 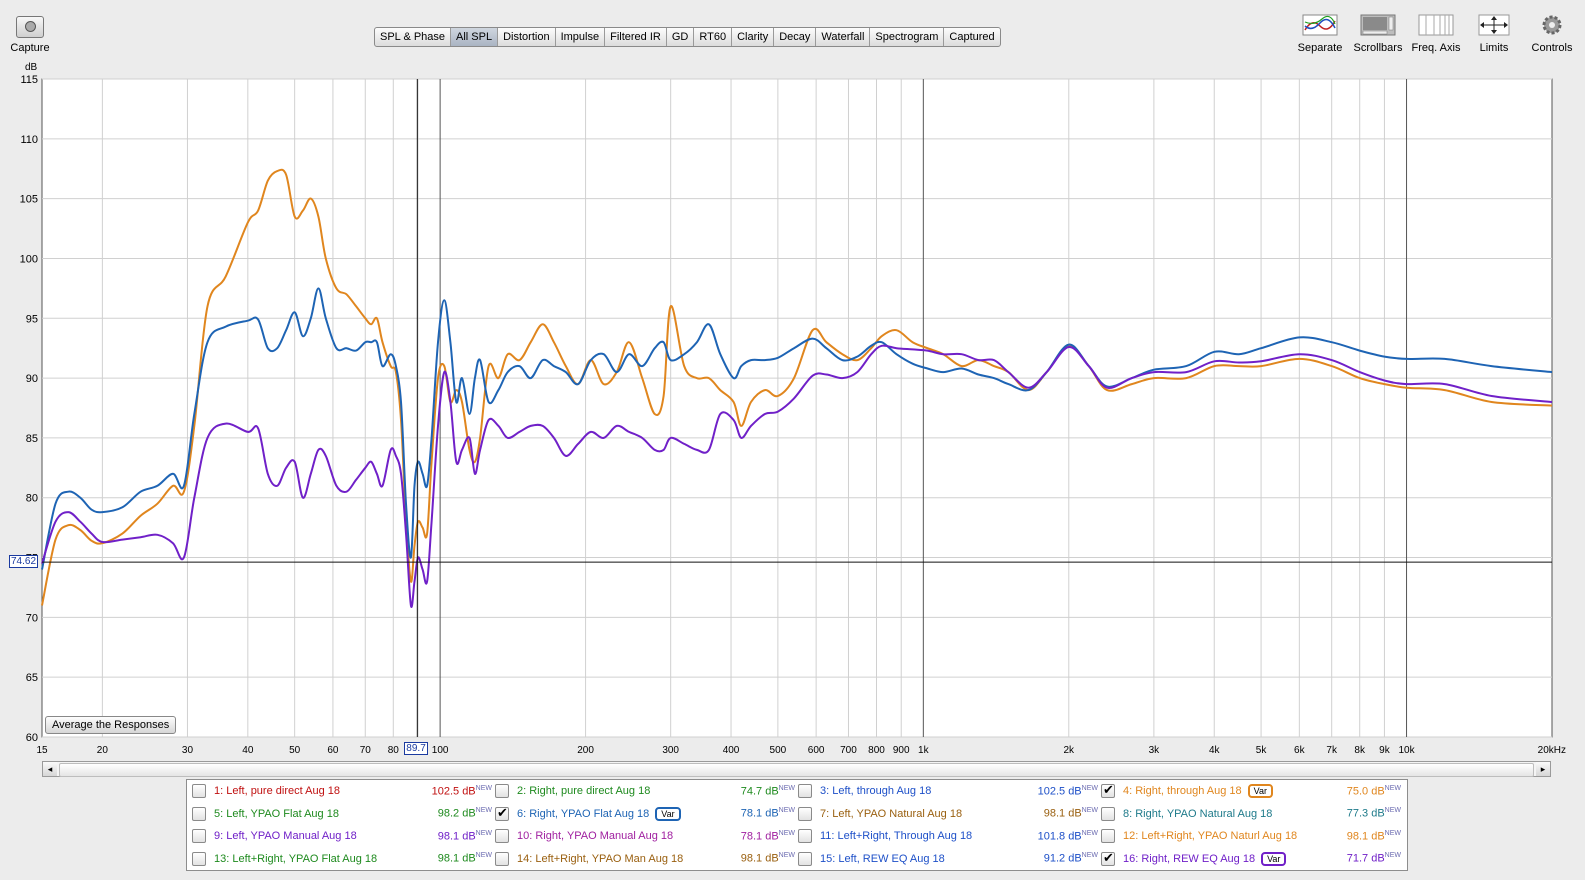 I want to click on scrollbars-button: Scrollbars, so click(x=1378, y=34).